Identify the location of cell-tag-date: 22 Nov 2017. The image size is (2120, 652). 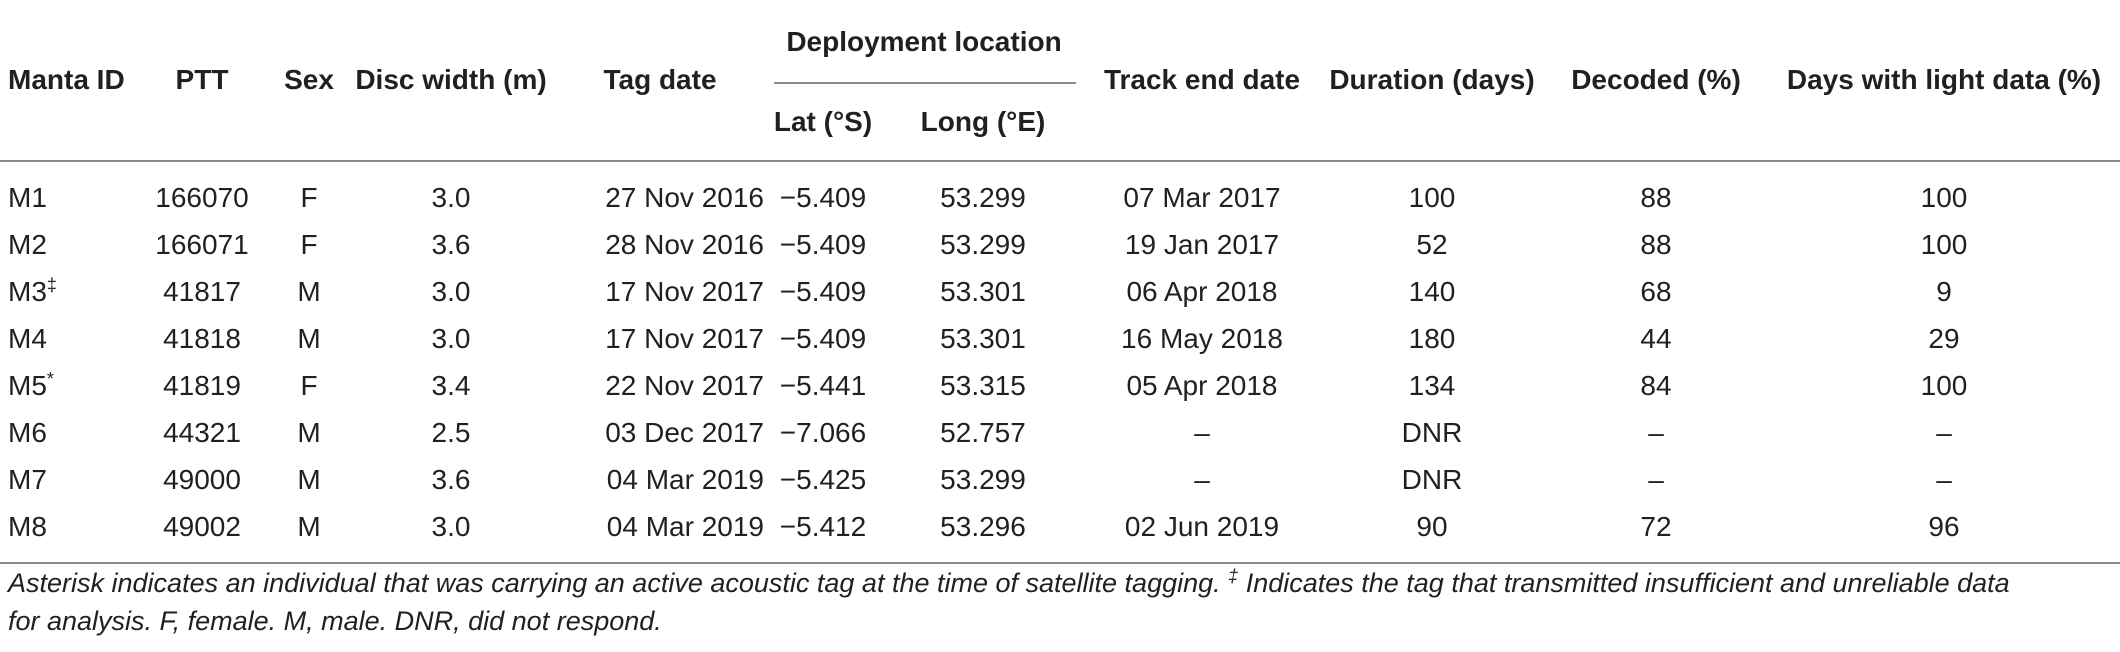
(684, 385).